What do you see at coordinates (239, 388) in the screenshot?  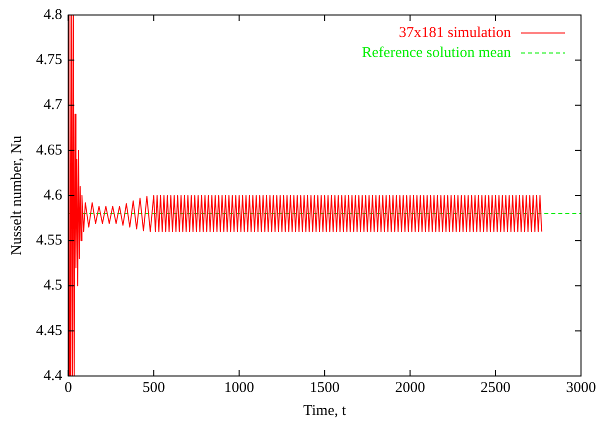 I see `x-tick-label: 1000` at bounding box center [239, 388].